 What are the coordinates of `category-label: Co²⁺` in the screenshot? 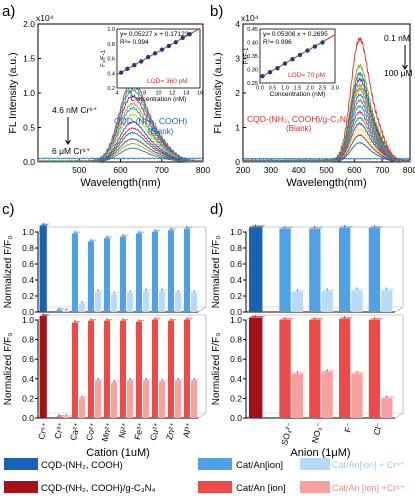 It's located at (91, 431).